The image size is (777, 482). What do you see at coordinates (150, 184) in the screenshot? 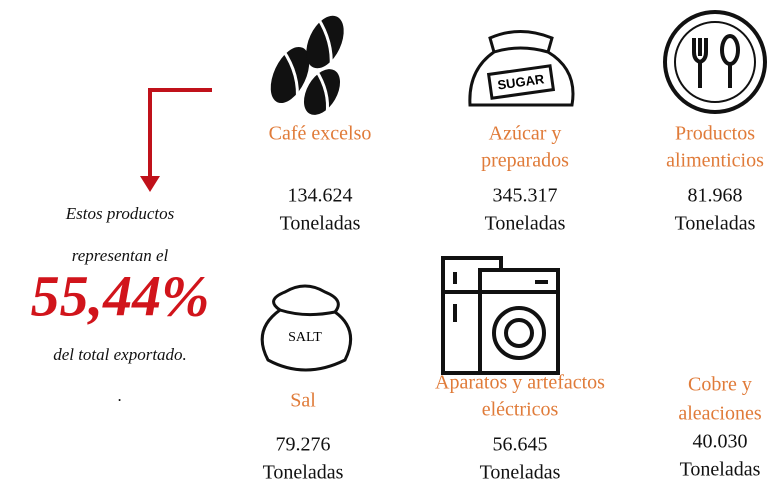
I see `arrow-head` at bounding box center [150, 184].